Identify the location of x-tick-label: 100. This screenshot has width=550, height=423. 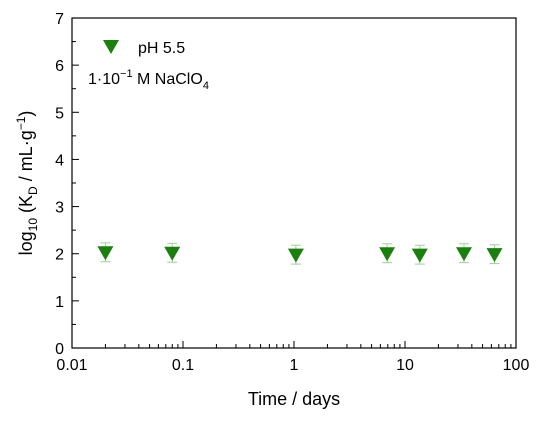
(516, 365).